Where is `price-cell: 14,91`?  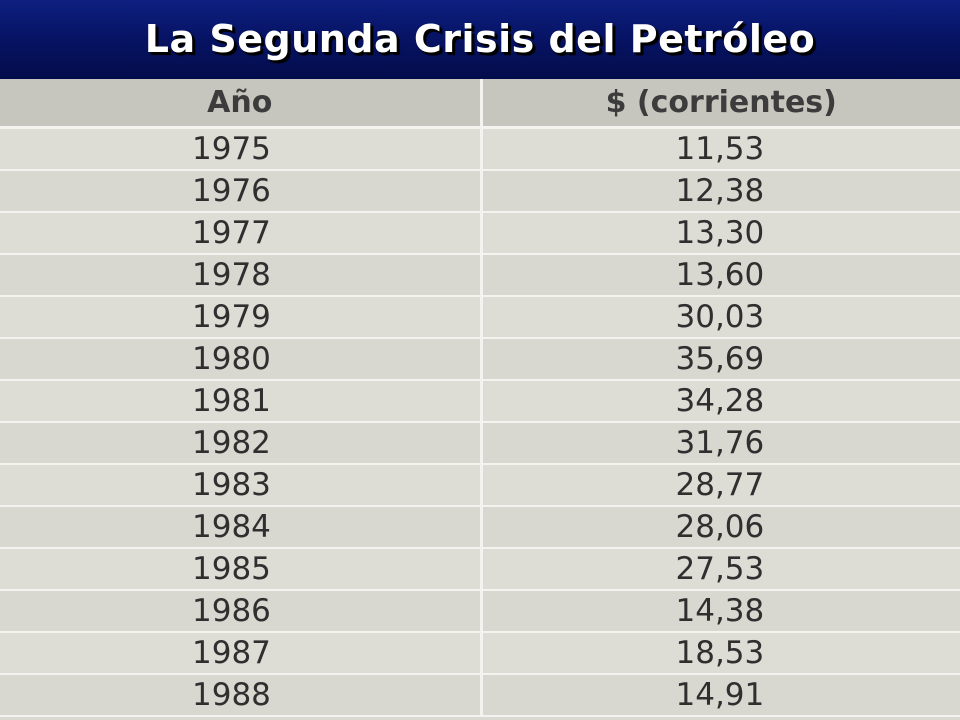 price-cell: 14,91 is located at coordinates (720, 695).